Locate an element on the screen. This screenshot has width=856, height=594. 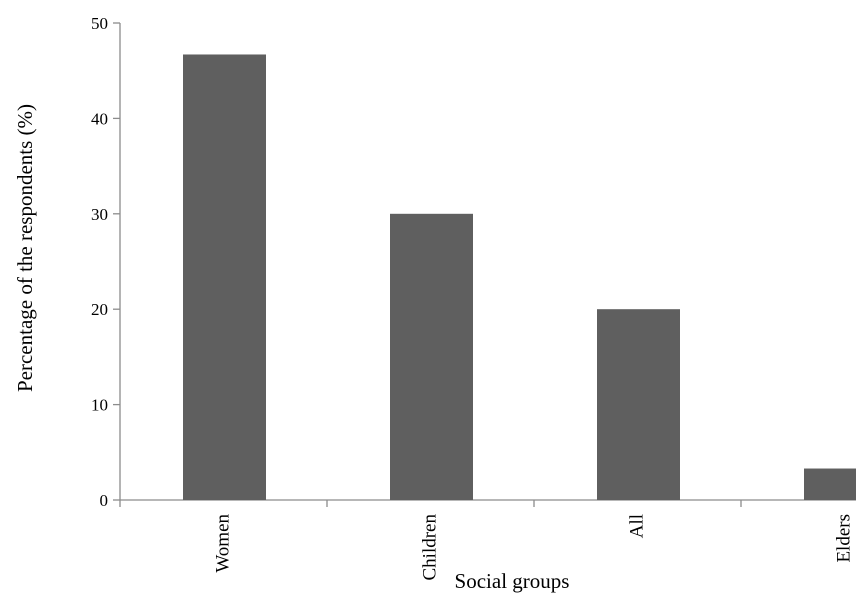
y-axis-title: Percentage of the respondents (%) is located at coordinates (25, 248).